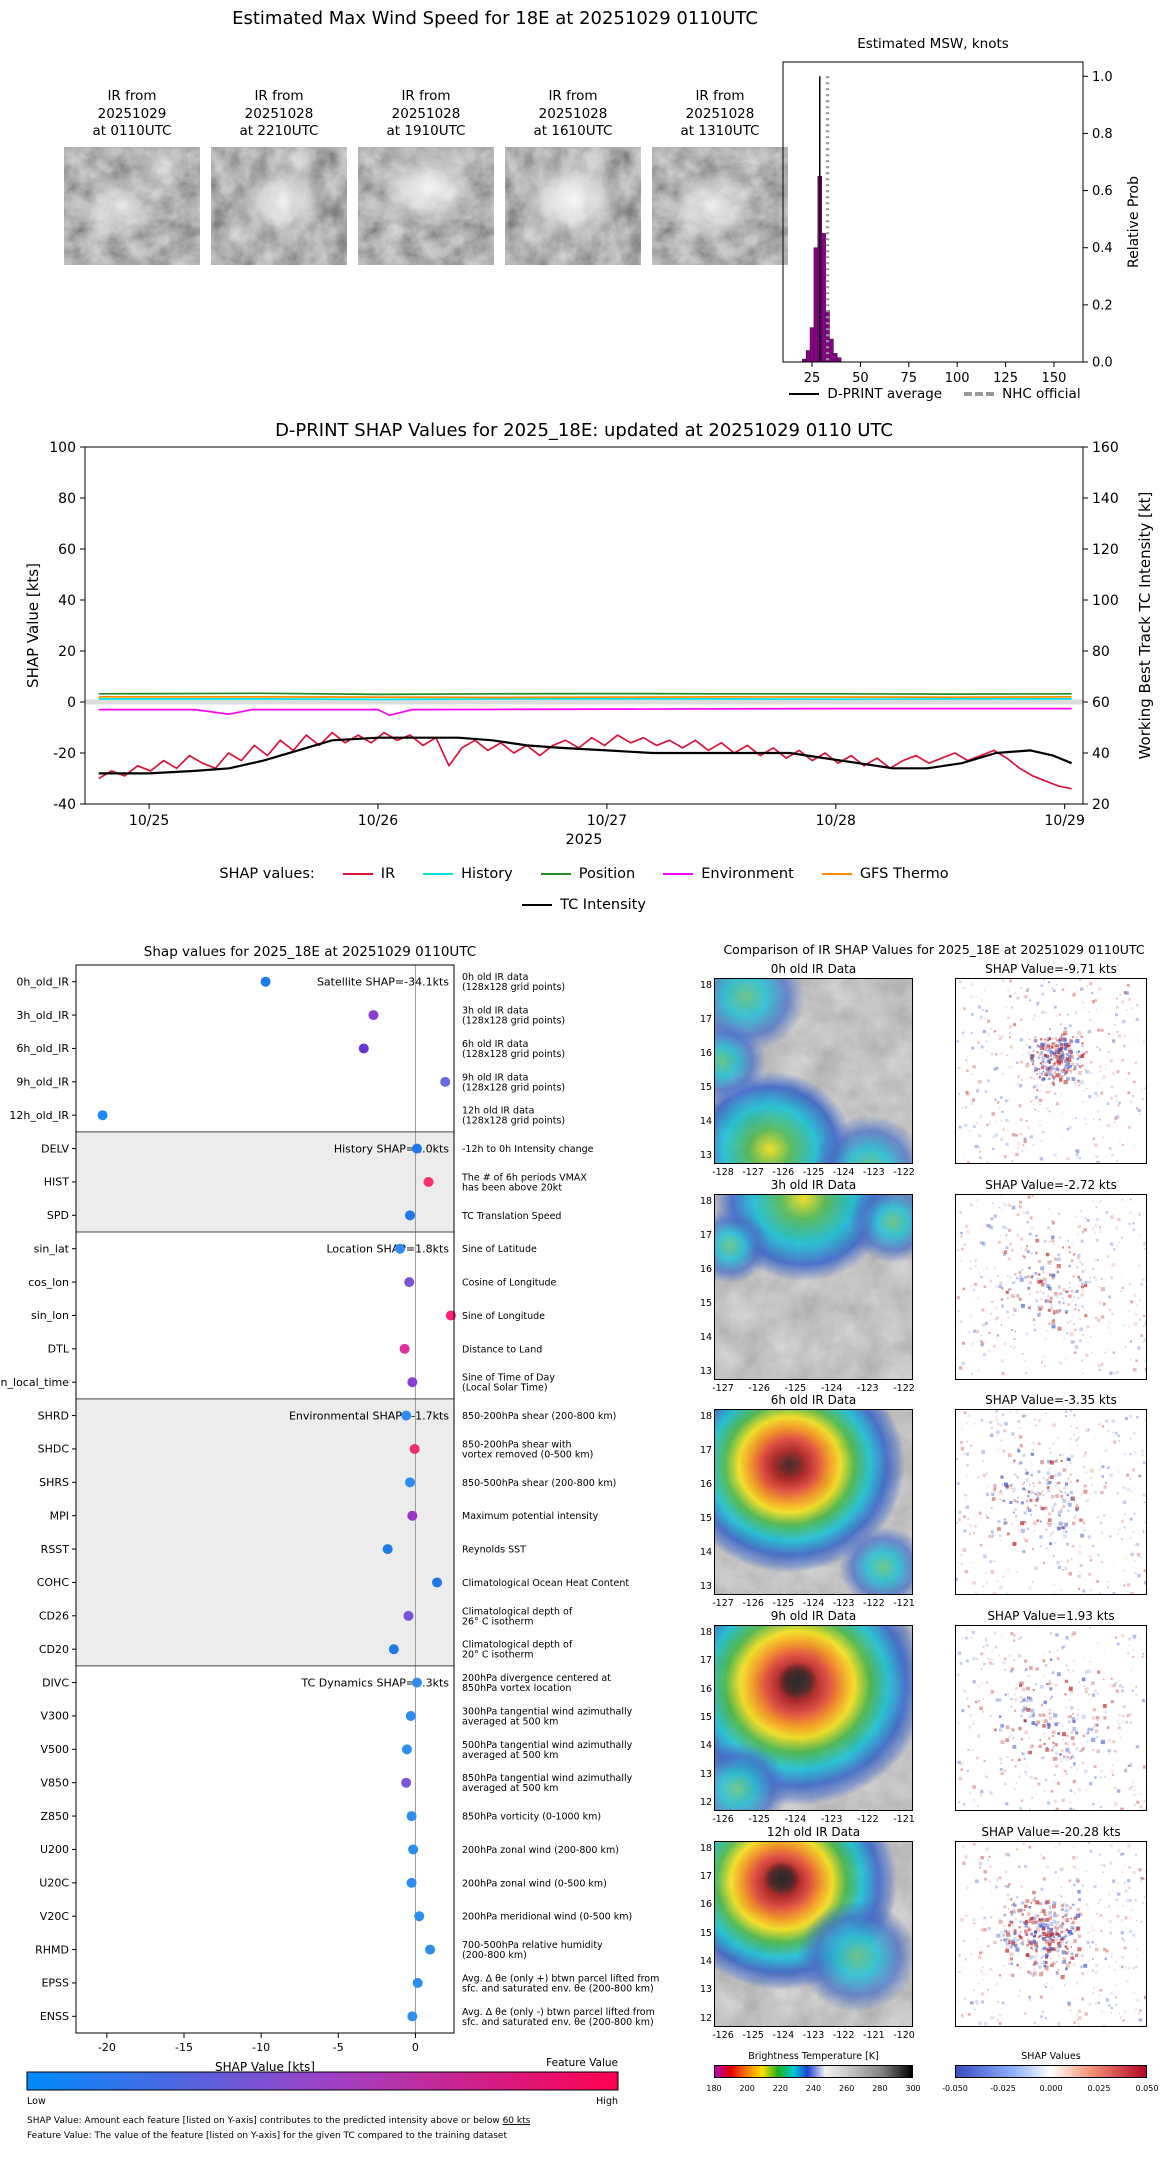 This screenshot has height=2158, width=1168. Describe the element at coordinates (813, 1172) in the screenshot. I see `longitude-tick: -125` at that location.